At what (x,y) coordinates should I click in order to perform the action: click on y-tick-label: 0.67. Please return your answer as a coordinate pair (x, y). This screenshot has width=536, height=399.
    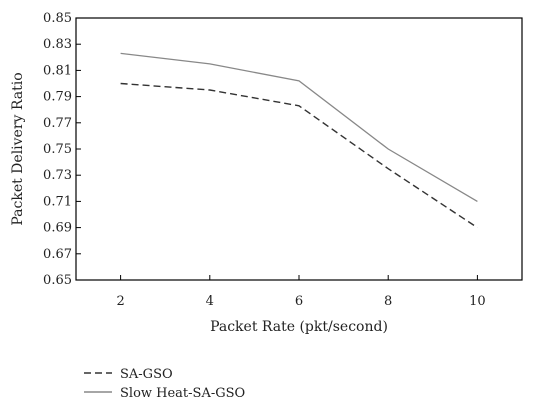
    Looking at the image, I should click on (57, 254).